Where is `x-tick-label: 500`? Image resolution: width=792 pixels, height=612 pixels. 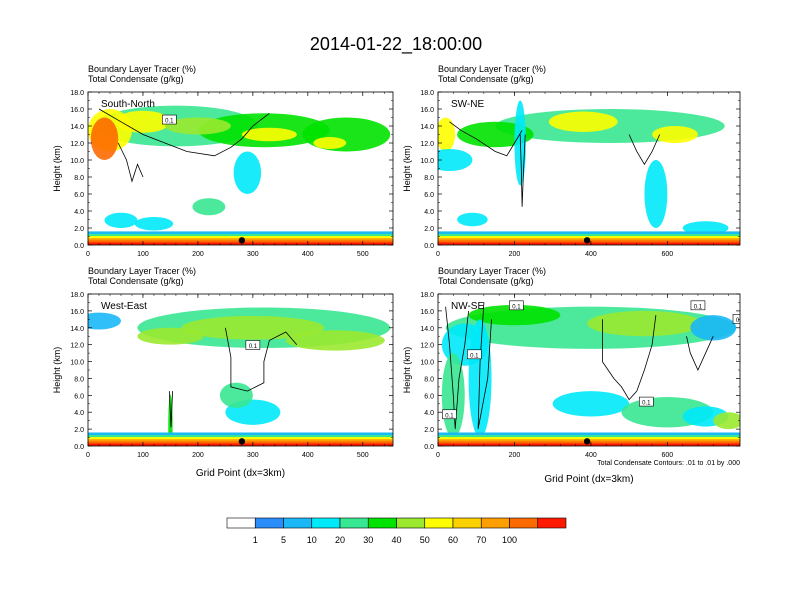
x-tick-label: 500 is located at coordinates (363, 254).